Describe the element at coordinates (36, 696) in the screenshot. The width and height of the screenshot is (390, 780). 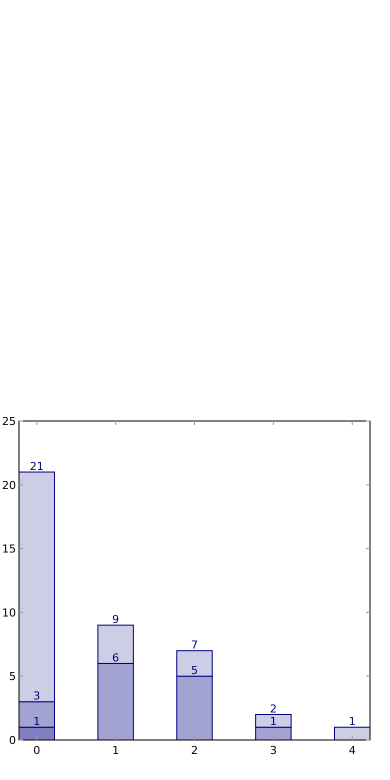
I see `annotation: 3` at that location.